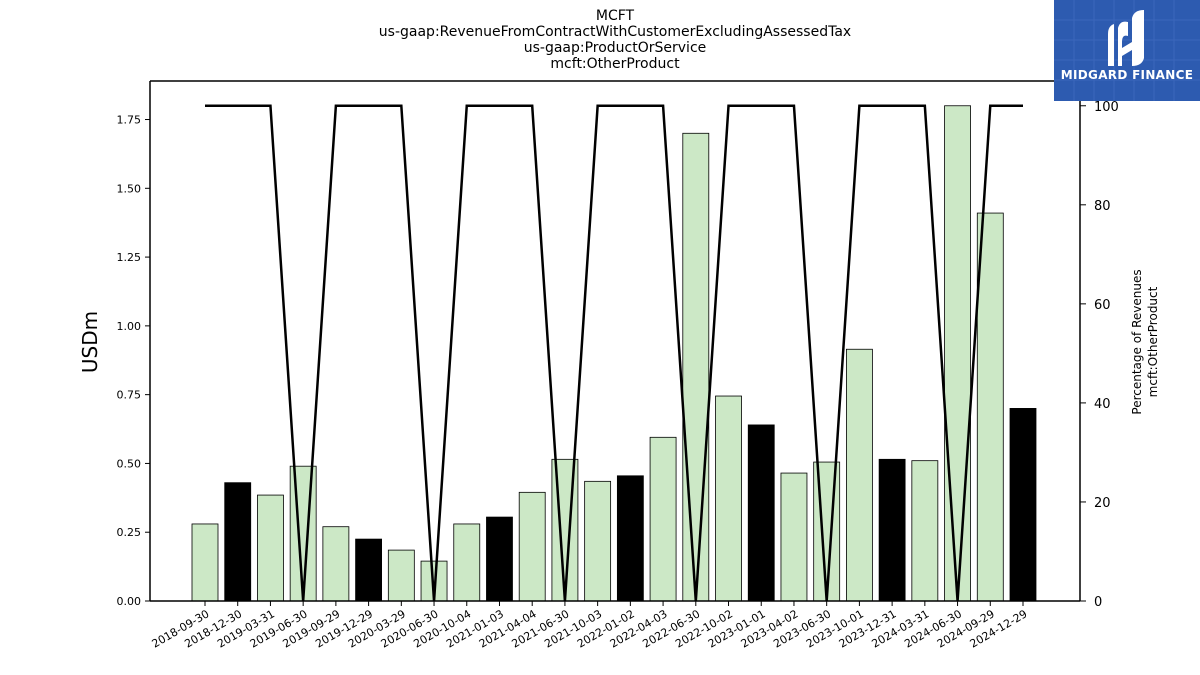  Describe the element at coordinates (1102, 404) in the screenshot. I see `y-right-tick-label: 40` at that location.